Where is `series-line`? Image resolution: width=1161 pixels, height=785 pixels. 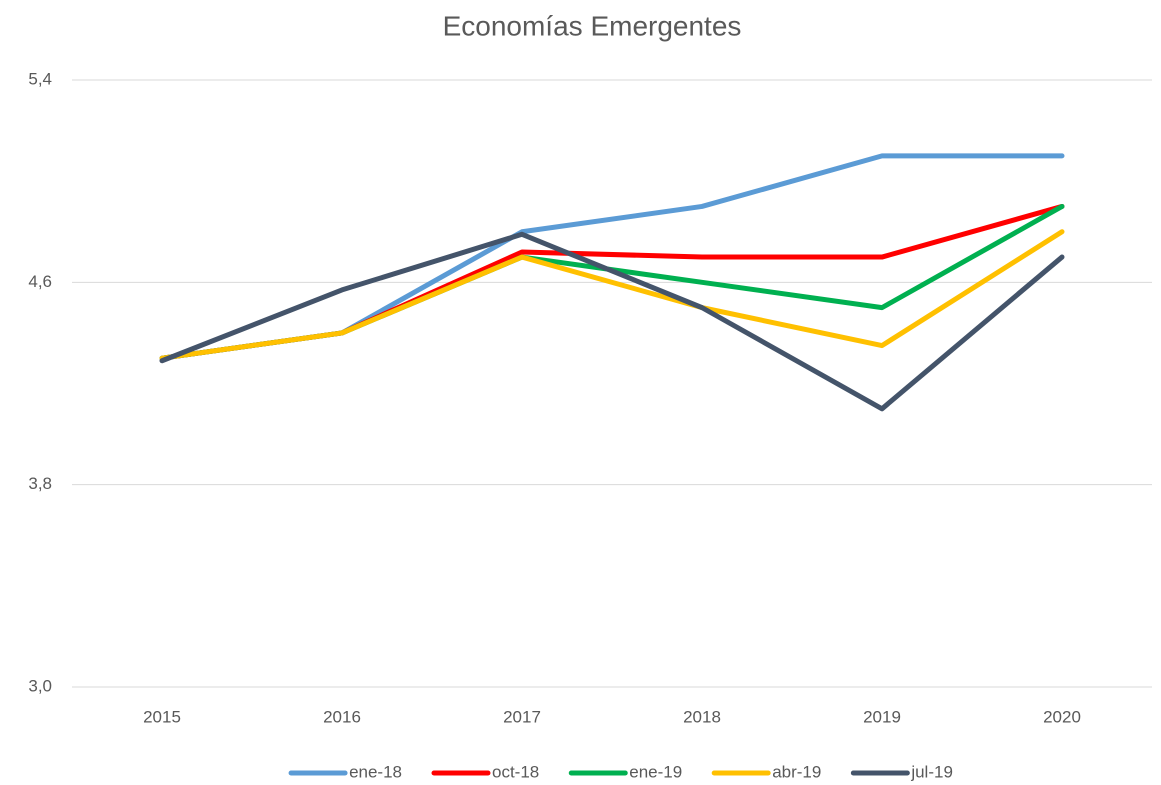
series-line is located at coordinates (612, 295).